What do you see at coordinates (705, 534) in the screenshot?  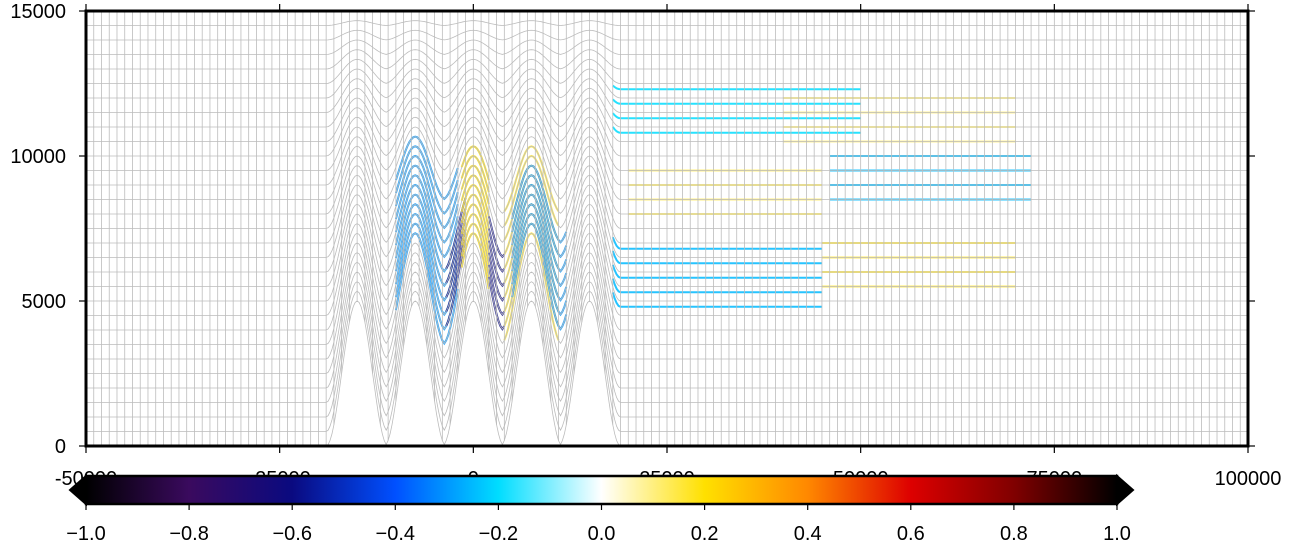 I see `colorbar-tick-label: 0.2` at bounding box center [705, 534].